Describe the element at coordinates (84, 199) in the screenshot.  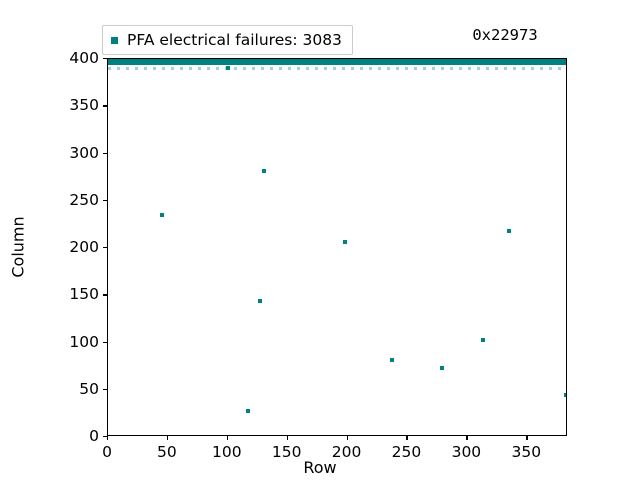
I see `y-tick-label: 250` at that location.